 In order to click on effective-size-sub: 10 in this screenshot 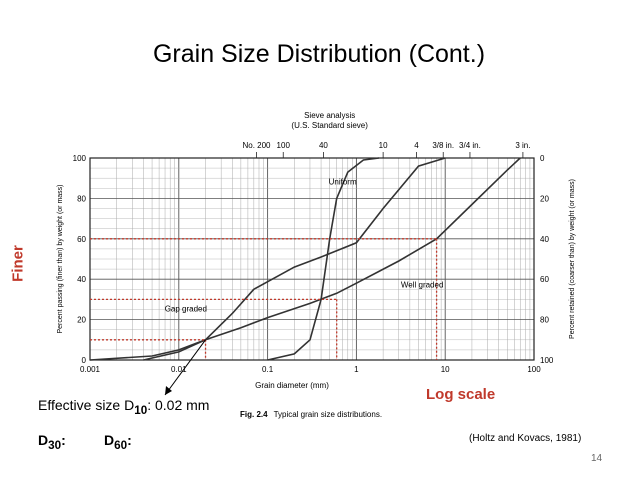, I will do `click(141, 410)`.